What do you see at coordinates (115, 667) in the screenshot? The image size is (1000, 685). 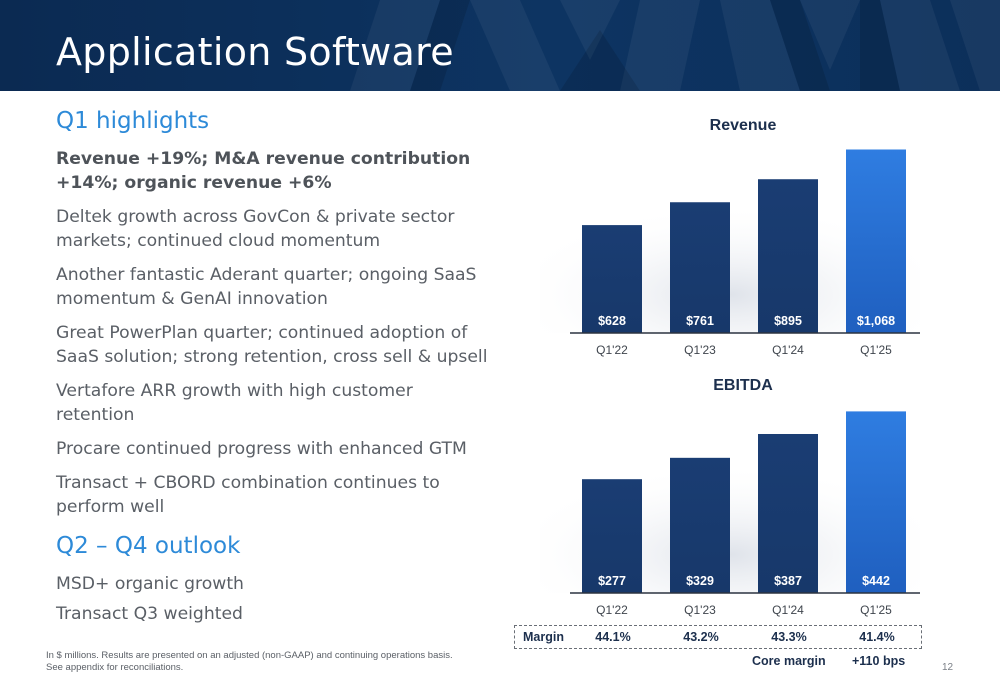 I see `footnote-line: See appendix for reconciliations.` at bounding box center [115, 667].